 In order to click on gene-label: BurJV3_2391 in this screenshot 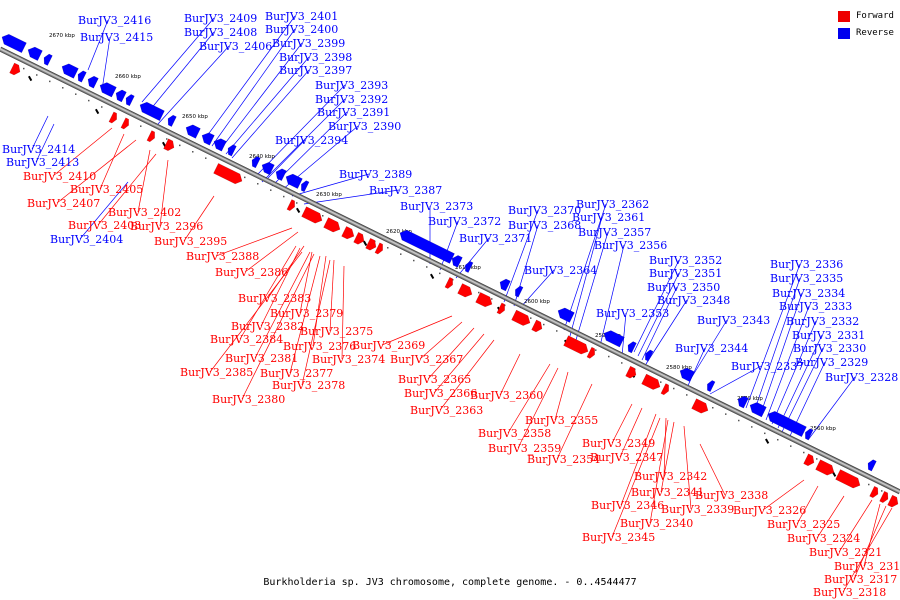, I will do `click(353, 112)`.